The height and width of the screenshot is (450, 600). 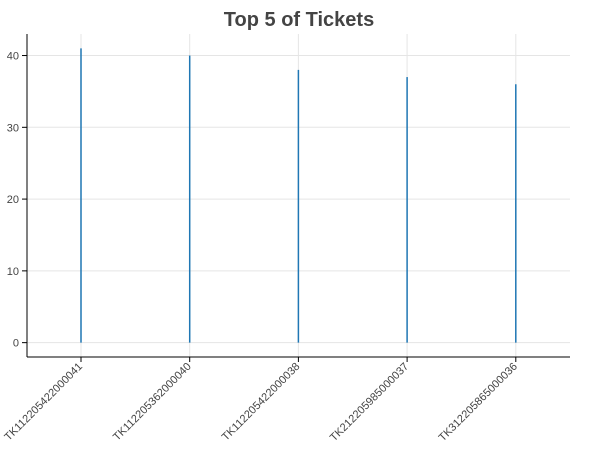 I want to click on x-tick-label: TK312205865000036, so click(x=478, y=402).